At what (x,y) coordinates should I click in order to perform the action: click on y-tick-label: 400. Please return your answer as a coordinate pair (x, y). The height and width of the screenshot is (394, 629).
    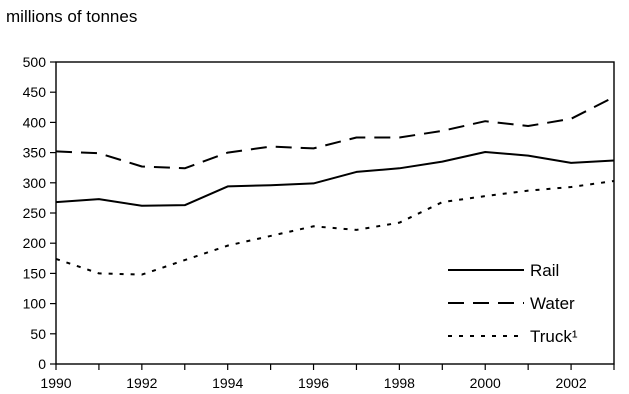
    Looking at the image, I should click on (35, 122).